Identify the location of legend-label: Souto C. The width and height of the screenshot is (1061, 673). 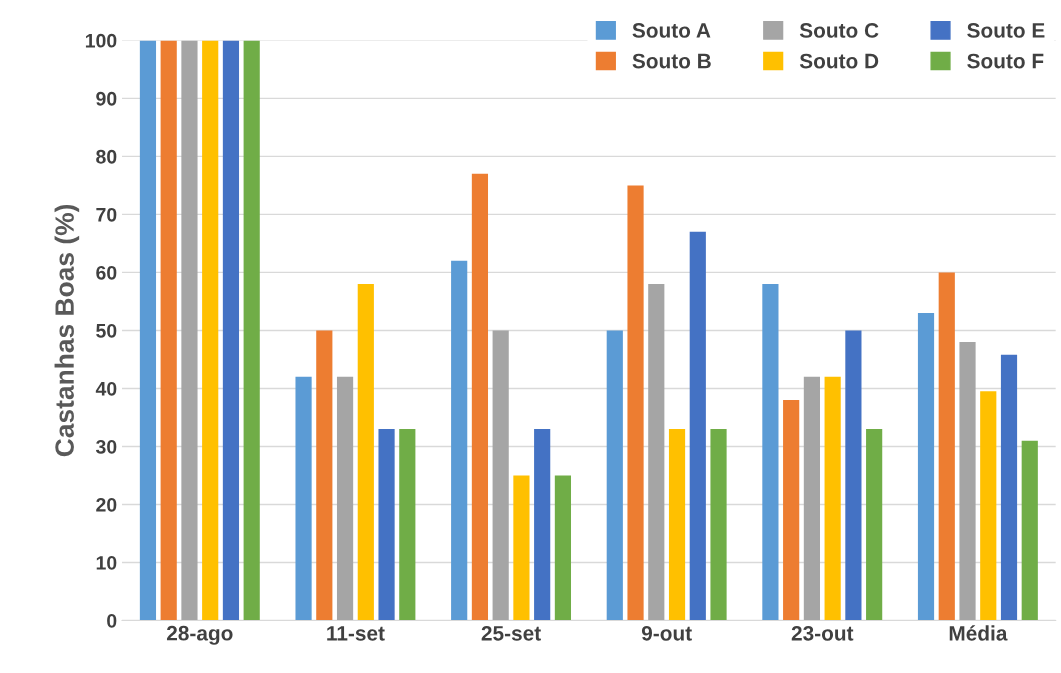
(839, 30).